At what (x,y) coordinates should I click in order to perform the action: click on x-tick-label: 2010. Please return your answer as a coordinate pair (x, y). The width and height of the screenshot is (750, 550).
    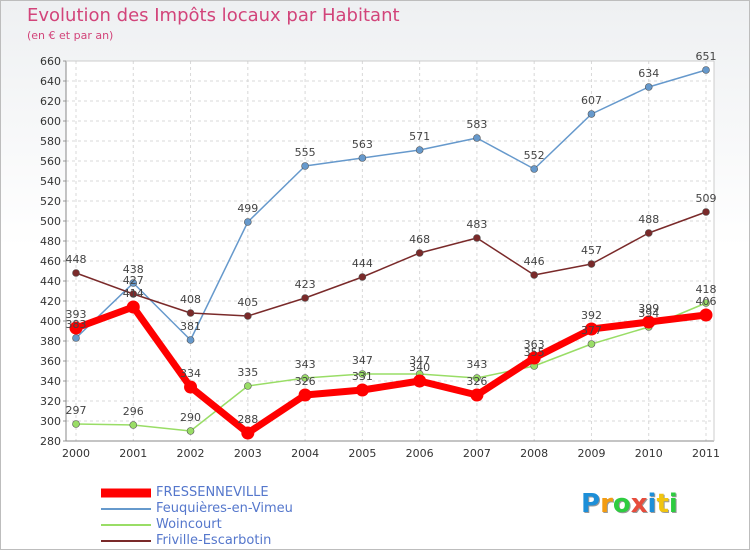
    Looking at the image, I should click on (649, 453).